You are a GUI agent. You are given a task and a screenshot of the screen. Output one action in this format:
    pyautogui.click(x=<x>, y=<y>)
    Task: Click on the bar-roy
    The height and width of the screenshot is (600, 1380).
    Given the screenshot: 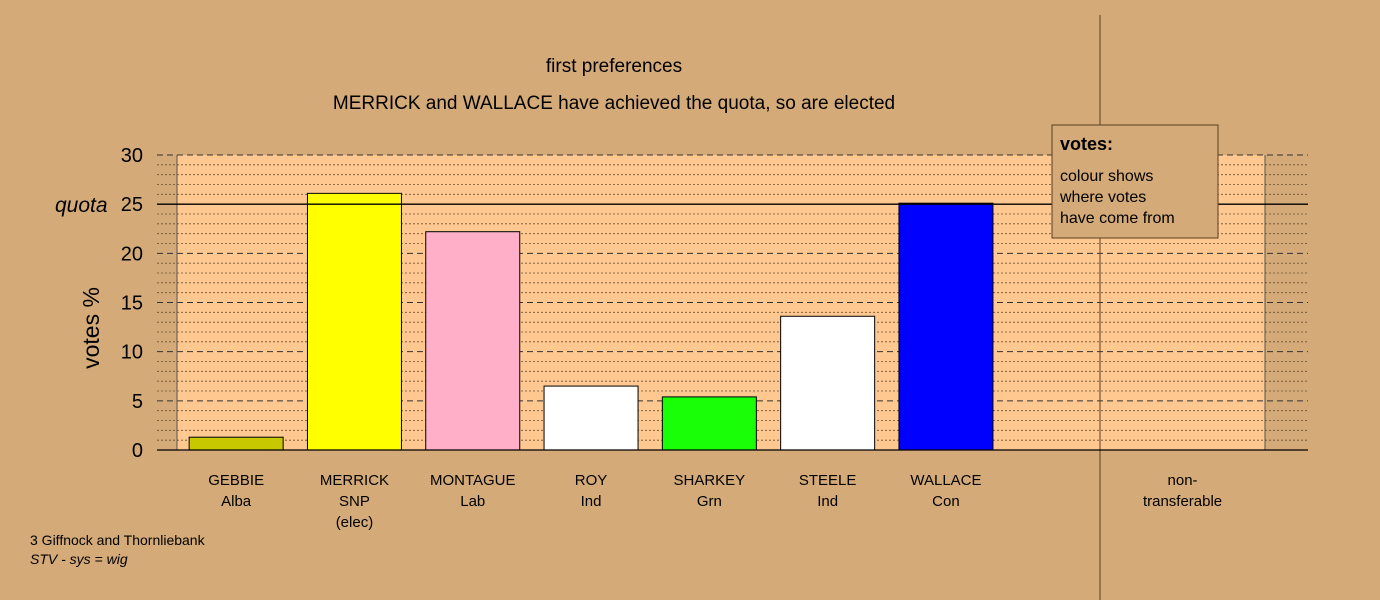 What is the action you would take?
    pyautogui.click(x=591, y=418)
    